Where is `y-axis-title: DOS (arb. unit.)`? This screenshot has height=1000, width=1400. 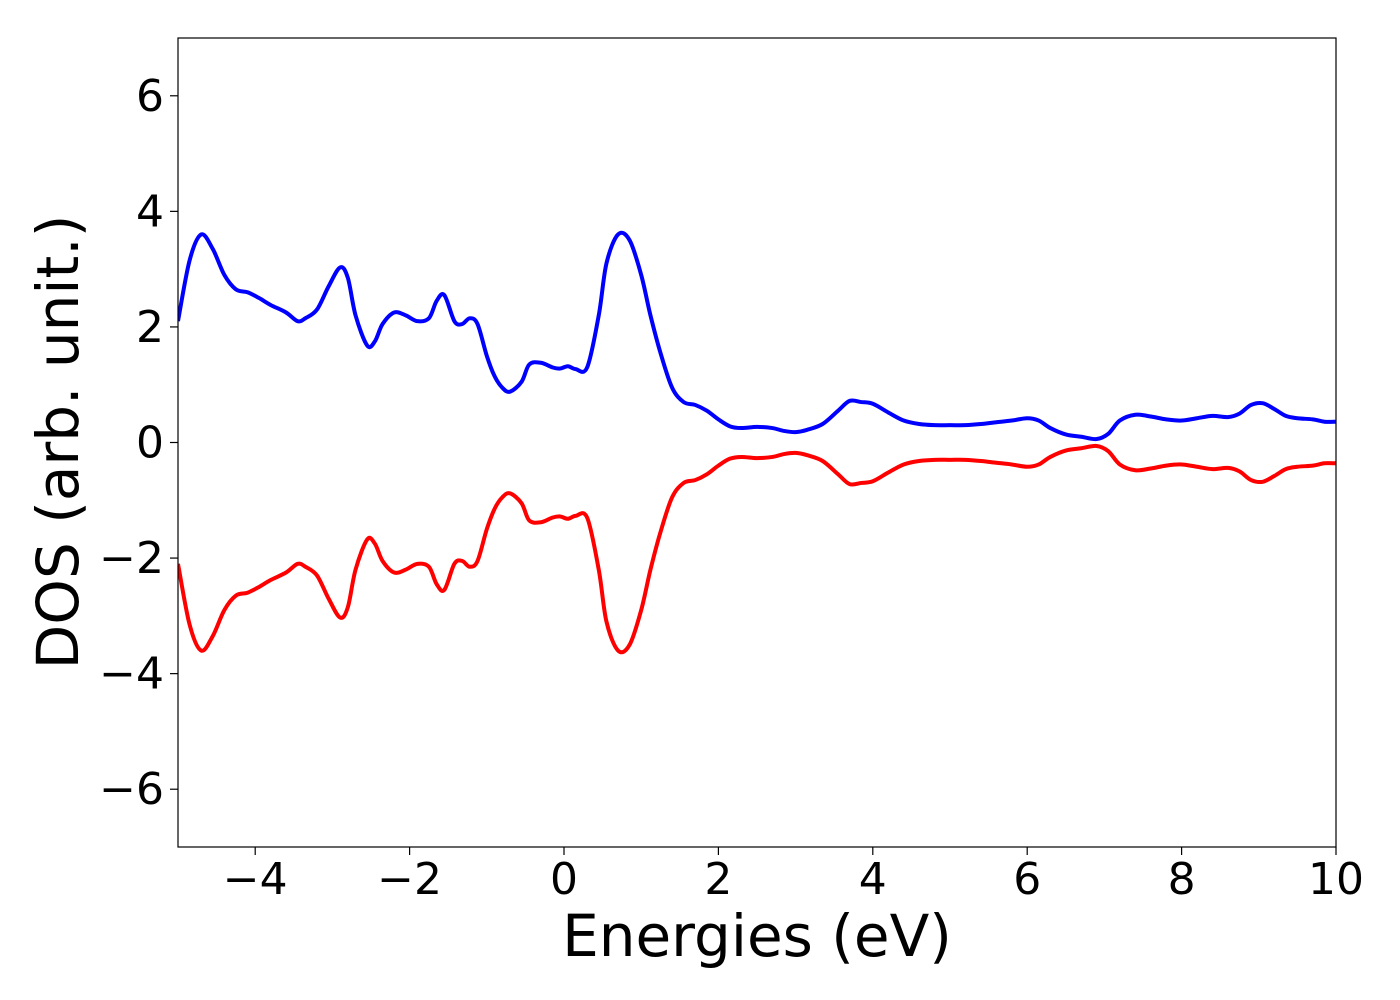
y-axis-title: DOS (arb. unit.) is located at coordinates (58, 442).